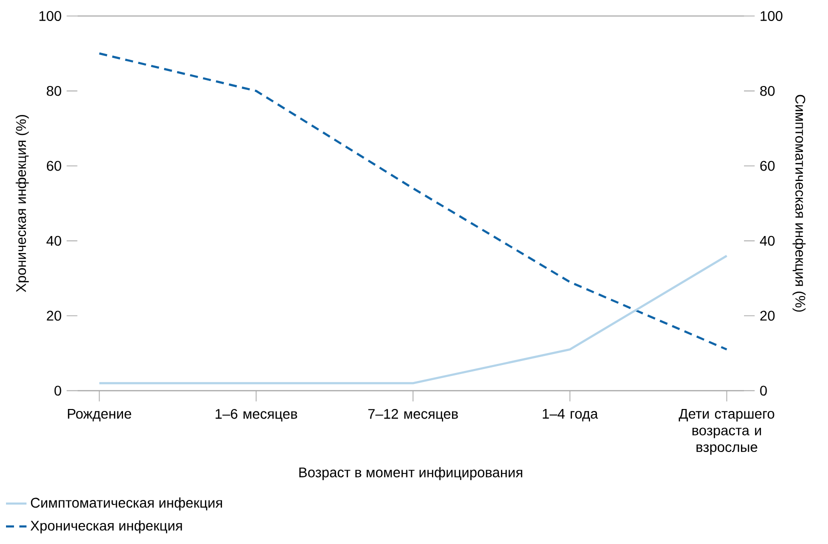  I want to click on legend-label: Хроническая инфекция, so click(106, 527).